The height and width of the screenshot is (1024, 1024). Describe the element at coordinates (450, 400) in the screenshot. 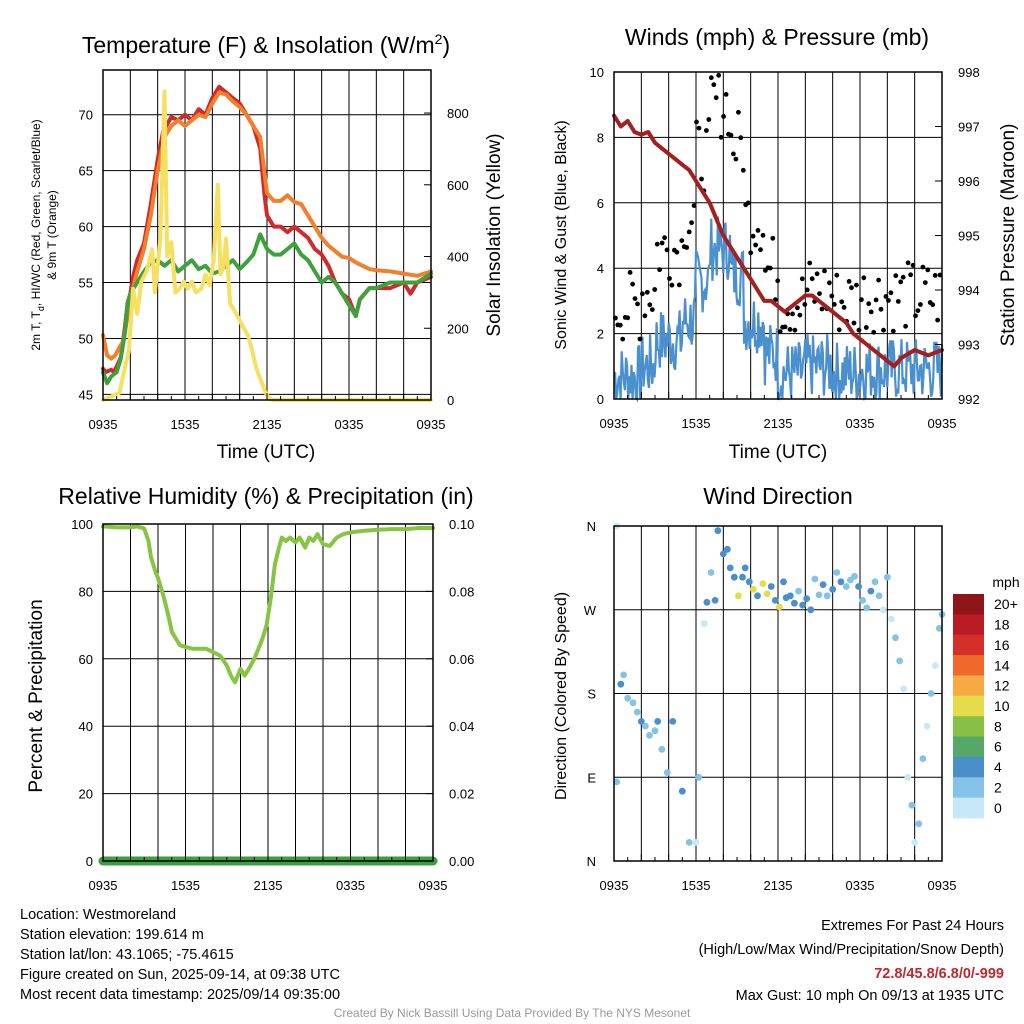

I see `temperature-y2-tick-label: 0` at that location.